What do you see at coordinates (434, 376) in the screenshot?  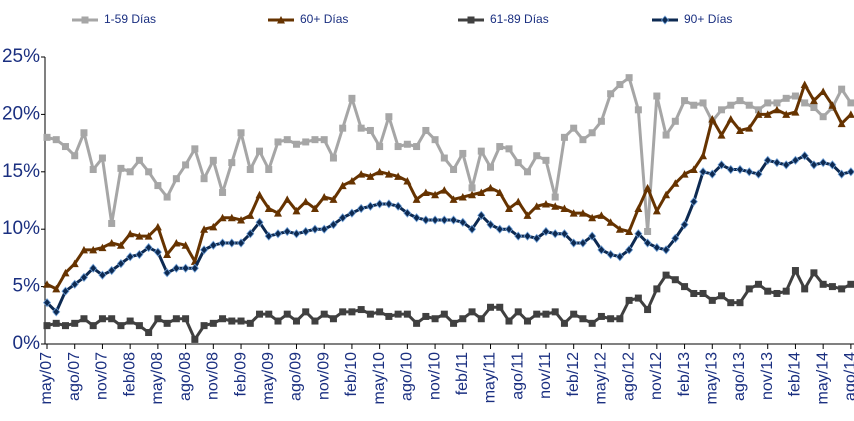 I see `x-tick-label: nov/10` at bounding box center [434, 376].